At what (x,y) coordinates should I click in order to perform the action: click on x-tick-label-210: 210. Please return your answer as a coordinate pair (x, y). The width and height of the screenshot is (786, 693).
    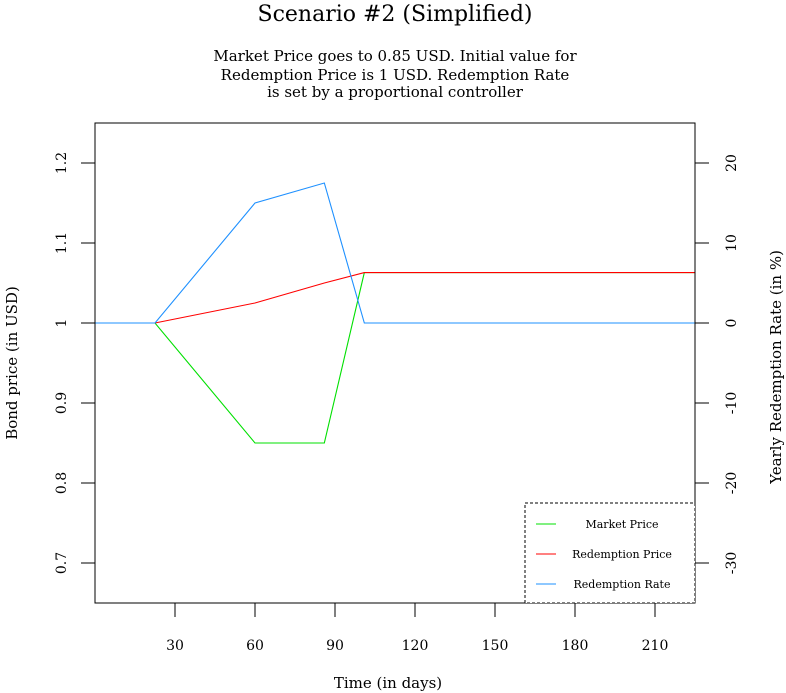
    Looking at the image, I should click on (655, 646).